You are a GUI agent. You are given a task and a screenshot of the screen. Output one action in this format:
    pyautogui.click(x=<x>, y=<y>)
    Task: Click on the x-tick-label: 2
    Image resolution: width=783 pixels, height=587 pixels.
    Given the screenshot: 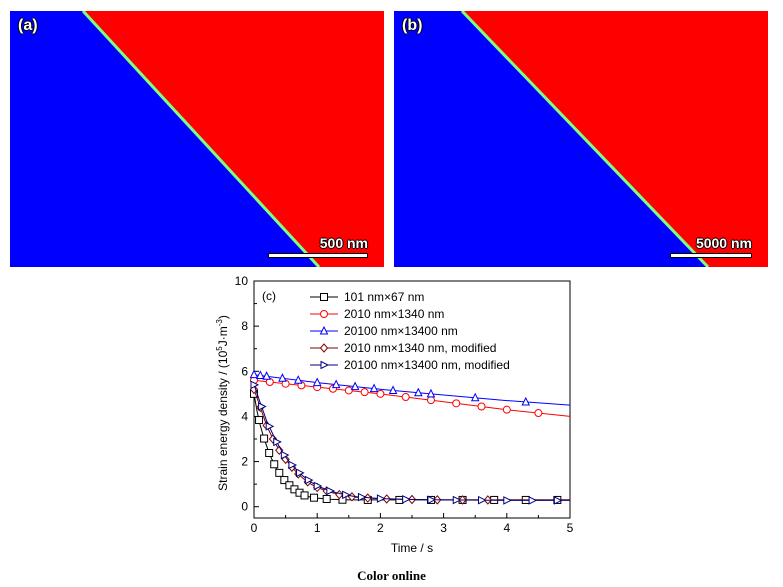 What is the action you would take?
    pyautogui.click(x=380, y=528)
    